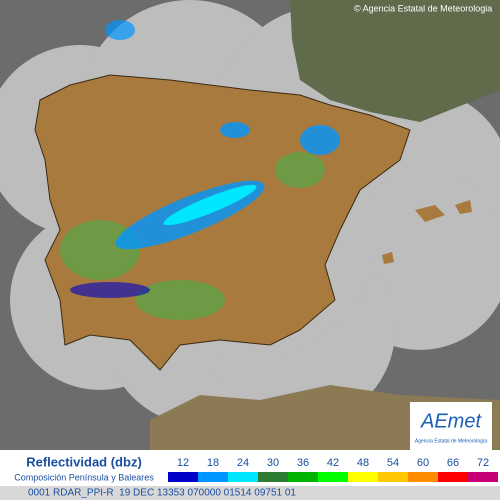 The image size is (500, 500). I want to click on scale-label: 42, so click(333, 463).